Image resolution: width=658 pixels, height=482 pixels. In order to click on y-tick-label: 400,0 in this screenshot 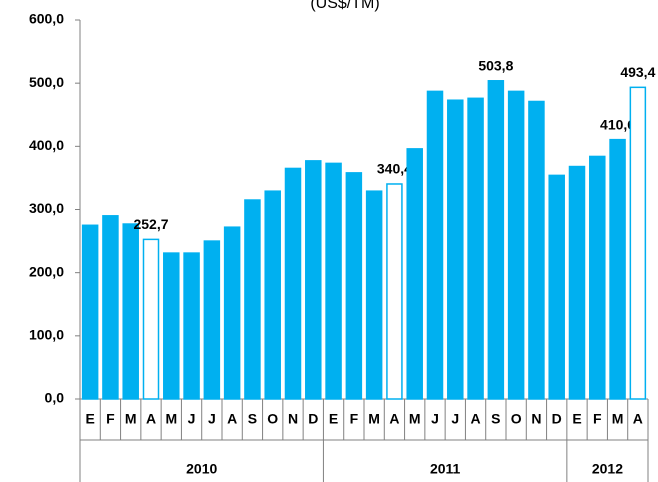, I will do `click(46, 145)`.